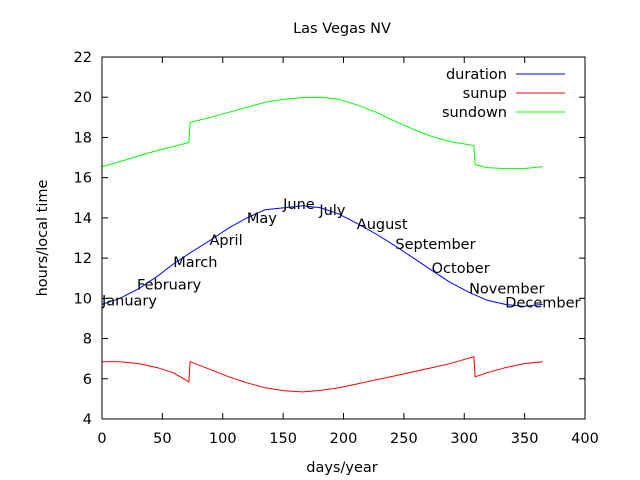  Describe the element at coordinates (87, 380) in the screenshot. I see `y-tick-label: 6` at that location.